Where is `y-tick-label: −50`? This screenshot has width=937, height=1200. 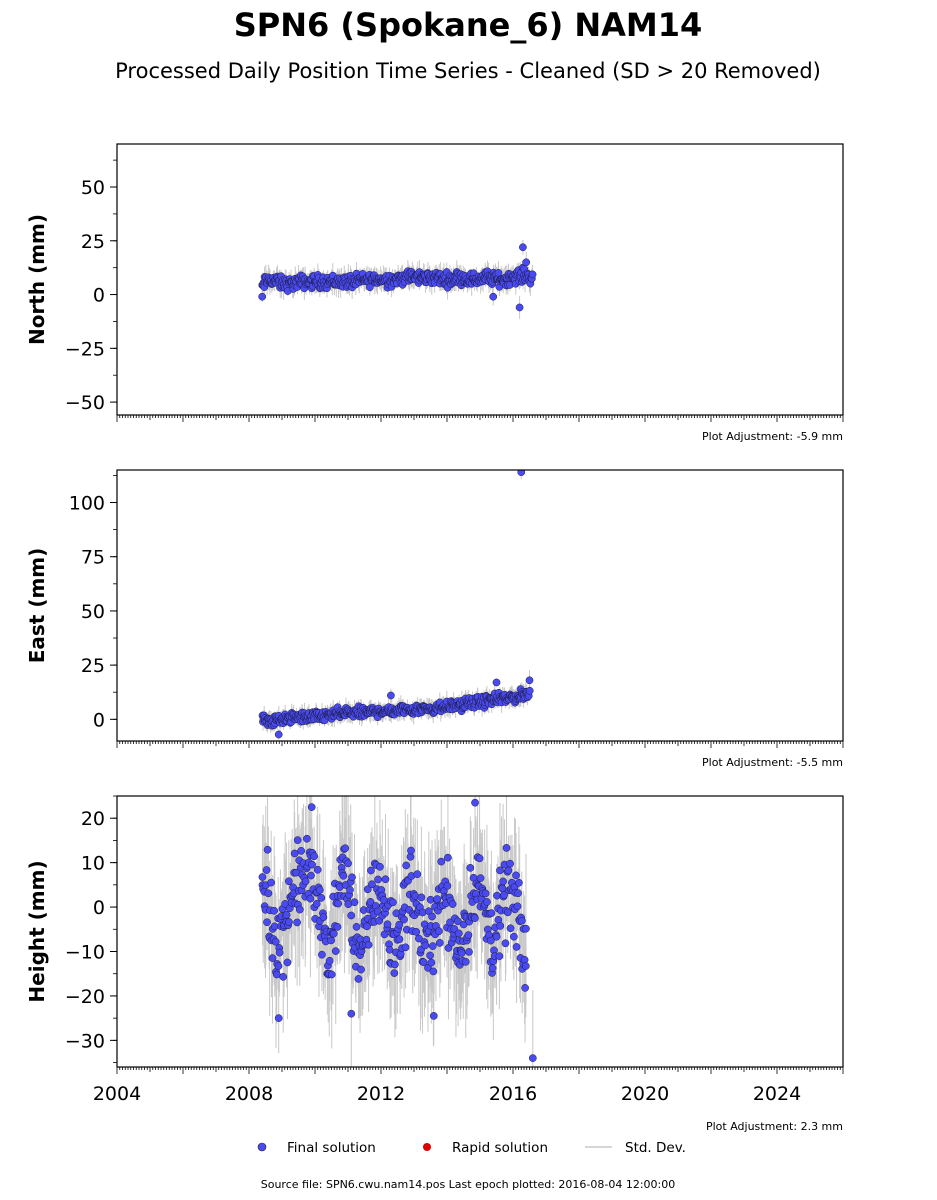 y-tick-label: −50 is located at coordinates (85, 403).